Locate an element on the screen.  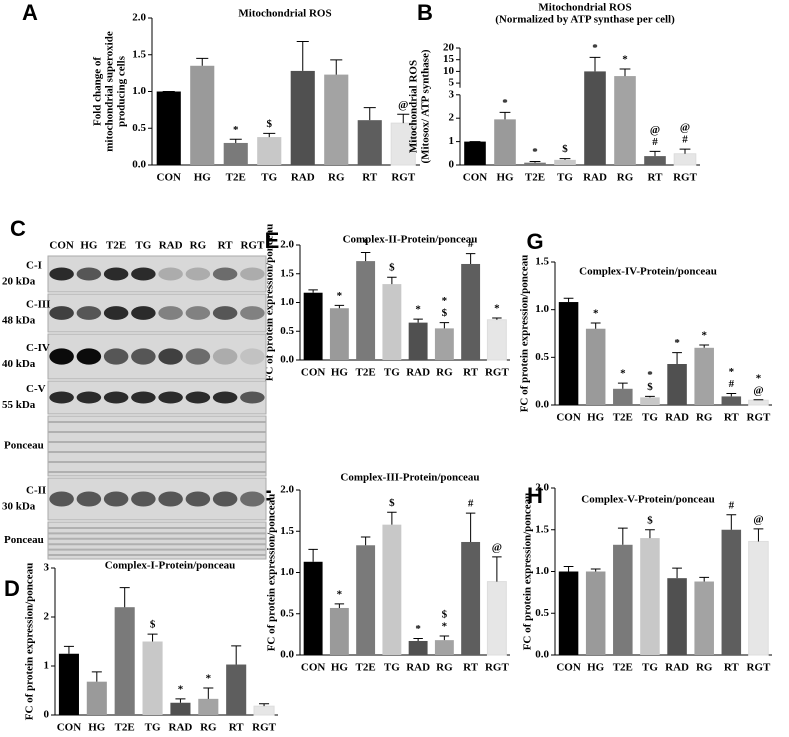
panel-letter: B is located at coordinates (425, 12).